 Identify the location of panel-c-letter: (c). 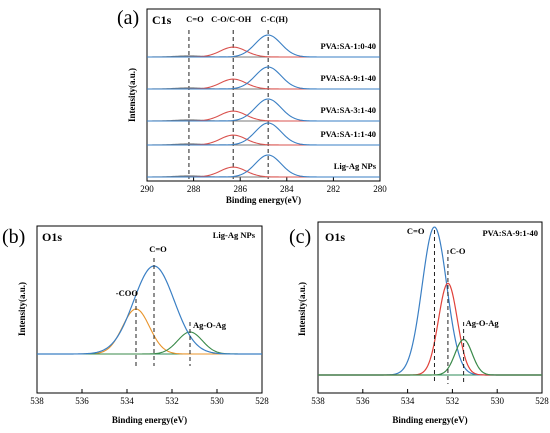
(300, 237).